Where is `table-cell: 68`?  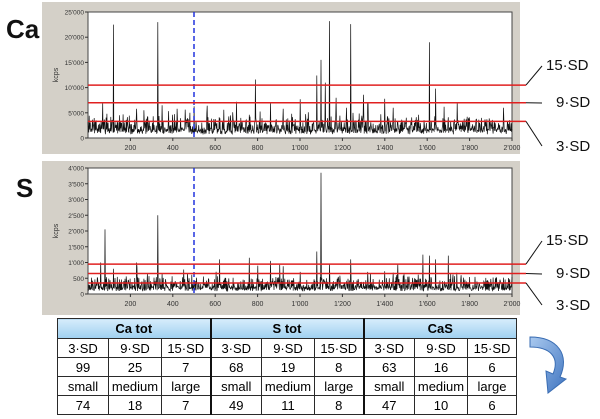 table-cell: 68 is located at coordinates (235, 367).